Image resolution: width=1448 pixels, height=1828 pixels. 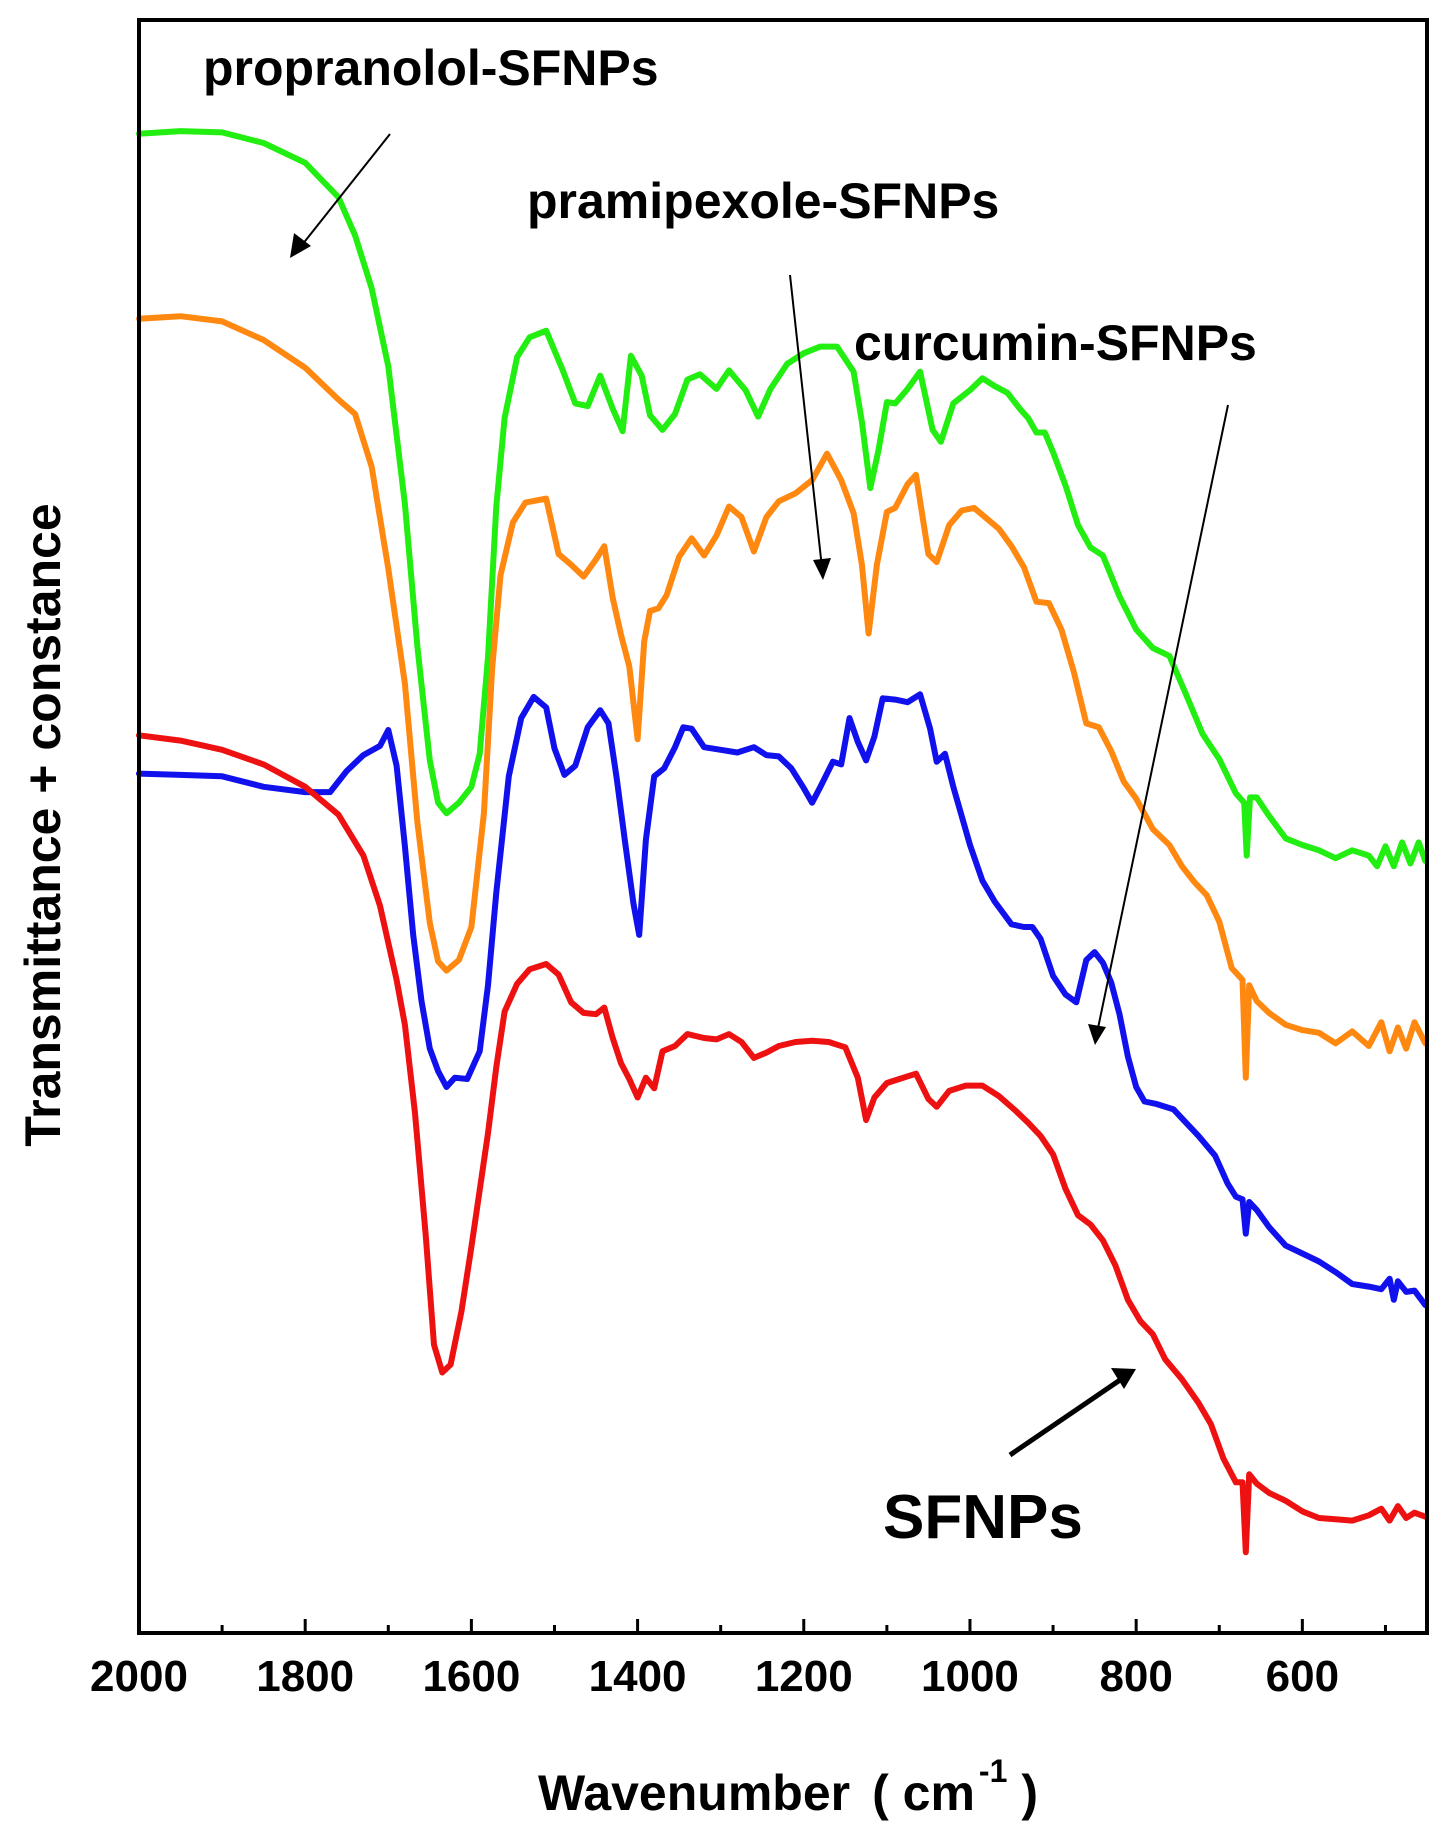 What do you see at coordinates (638, 1676) in the screenshot?
I see `x-tick-label-1400: 1400` at bounding box center [638, 1676].